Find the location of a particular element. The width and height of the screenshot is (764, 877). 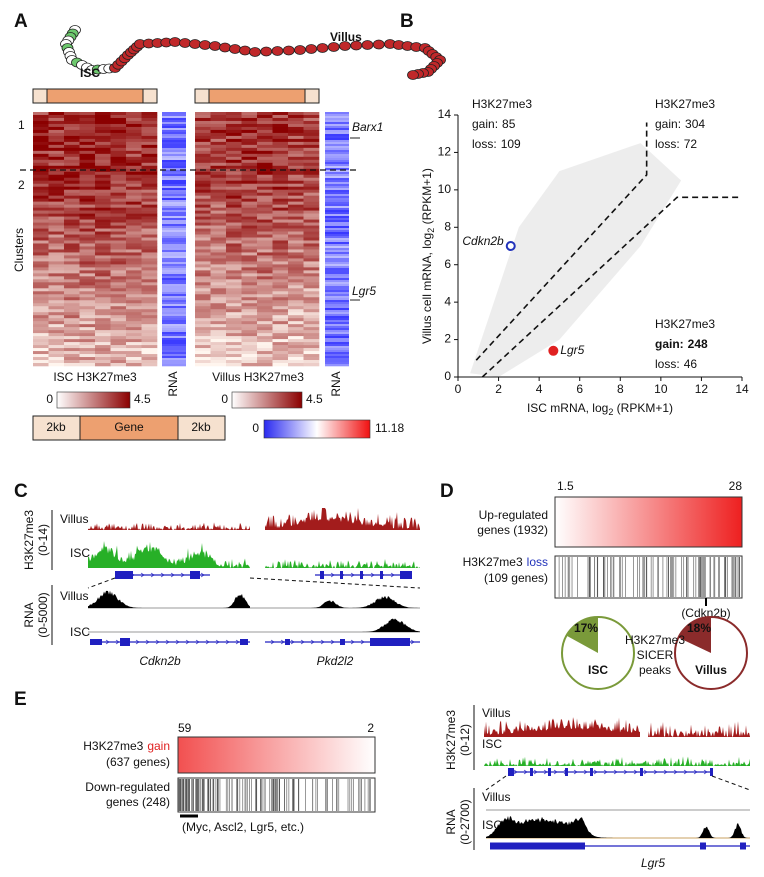

exon is located at coordinates (96, 642).